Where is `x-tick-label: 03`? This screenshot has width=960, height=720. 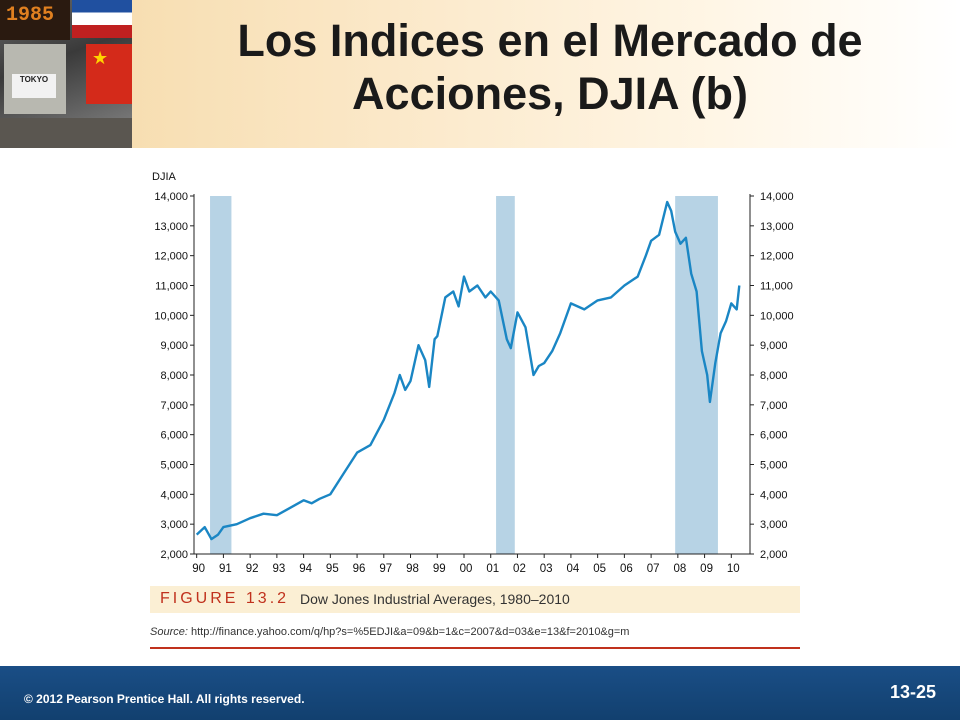
x-tick-label: 03 is located at coordinates (546, 569).